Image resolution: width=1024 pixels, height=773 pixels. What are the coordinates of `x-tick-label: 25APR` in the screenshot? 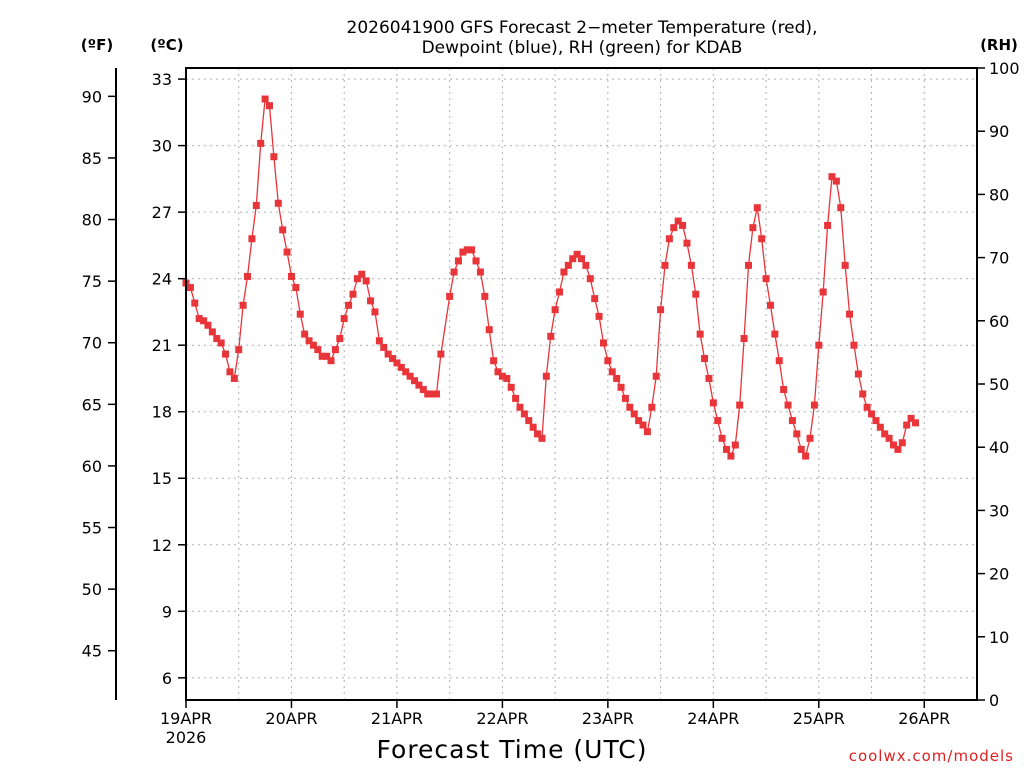 It's located at (819, 718).